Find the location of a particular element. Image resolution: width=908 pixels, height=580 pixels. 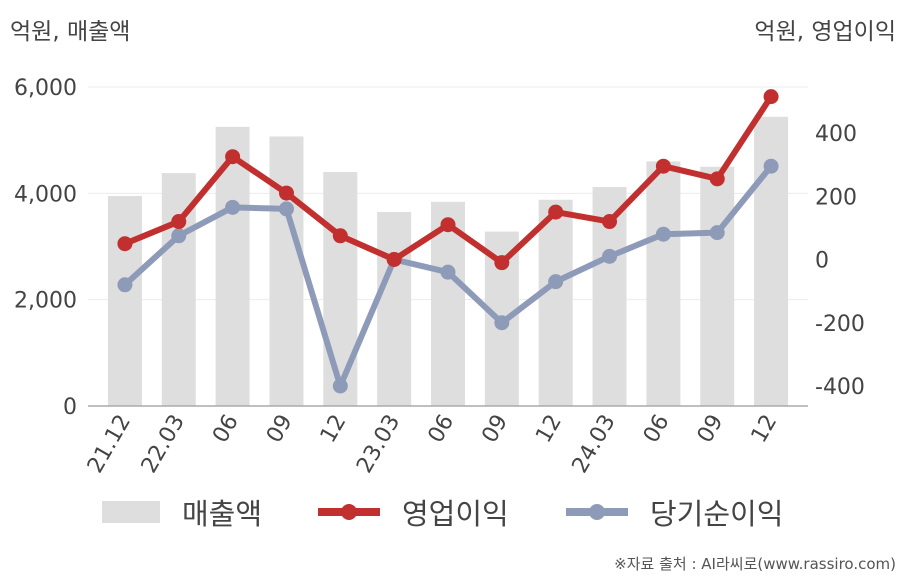

x-tick-label: 23.03 is located at coordinates (378, 444).